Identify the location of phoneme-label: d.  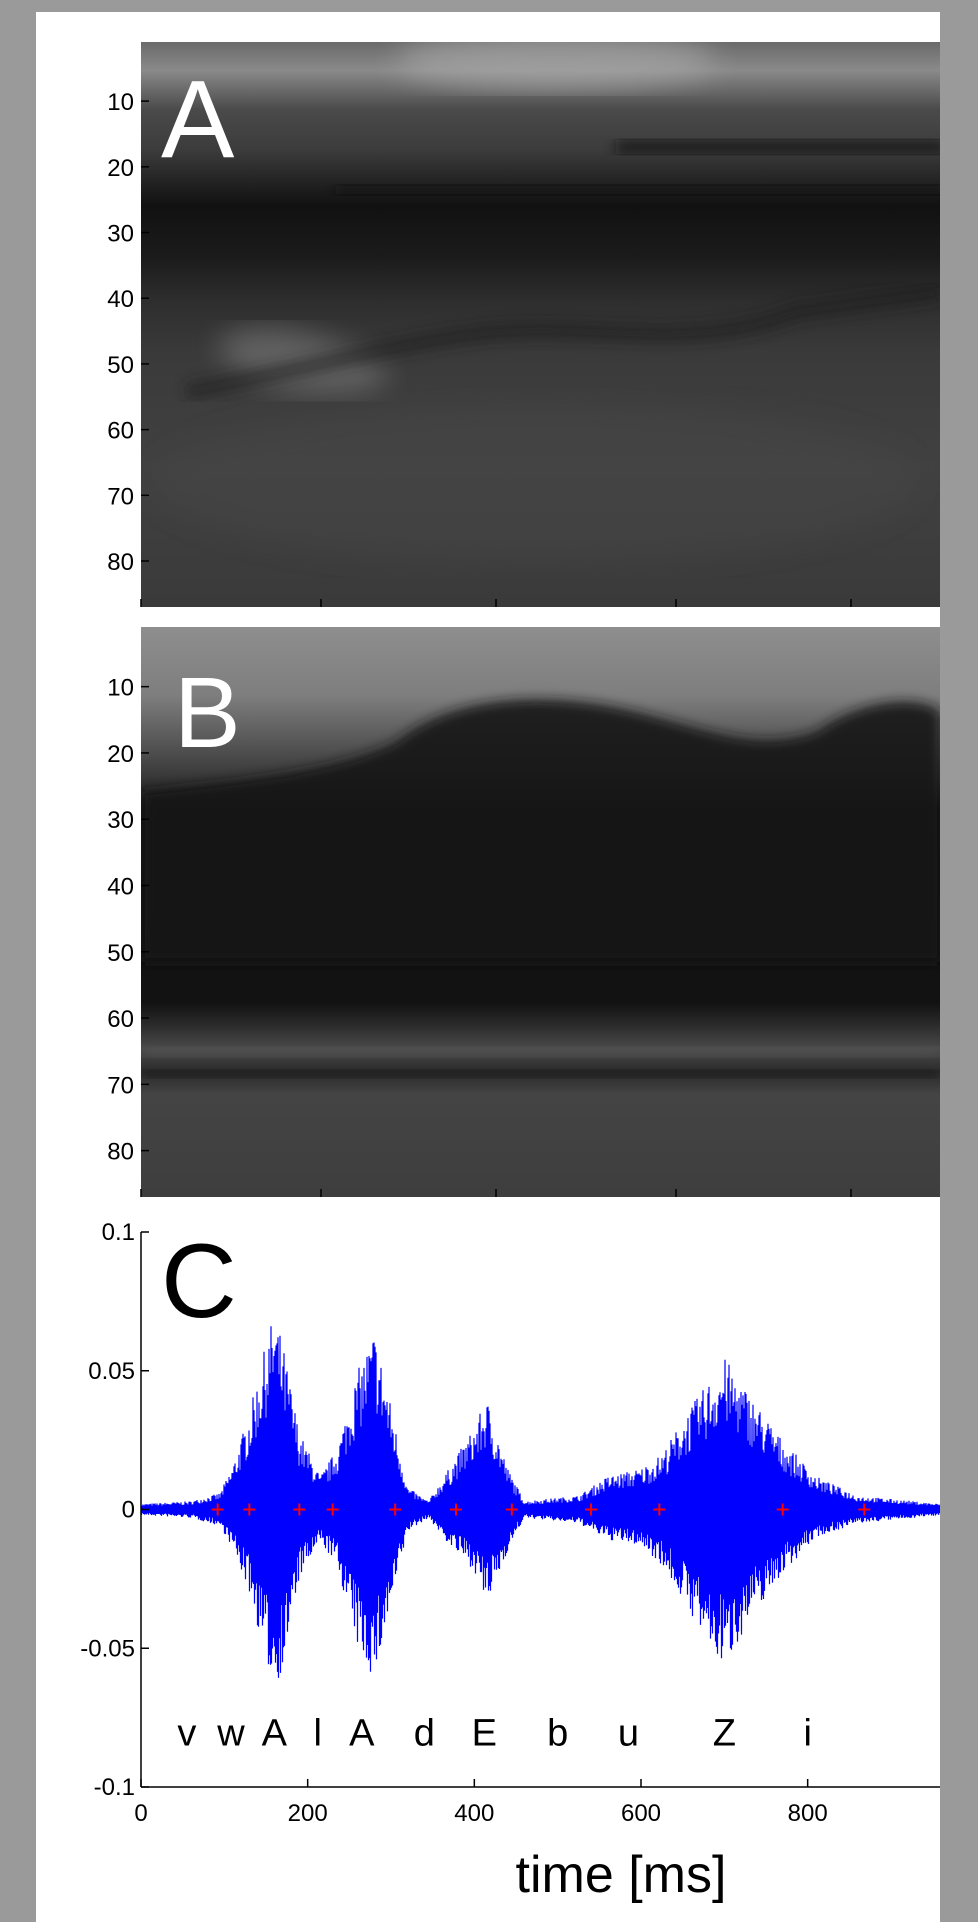
(424, 1734).